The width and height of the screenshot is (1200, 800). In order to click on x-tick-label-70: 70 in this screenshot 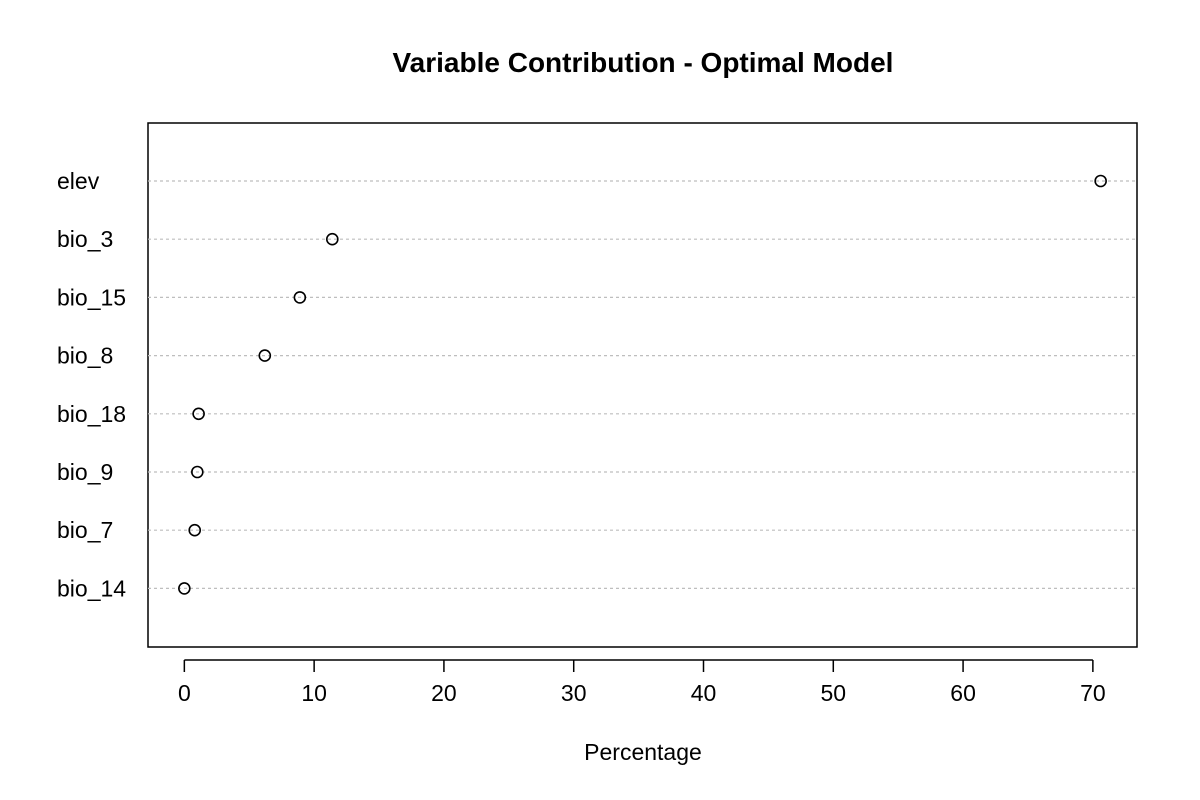, I will do `click(1093, 693)`.